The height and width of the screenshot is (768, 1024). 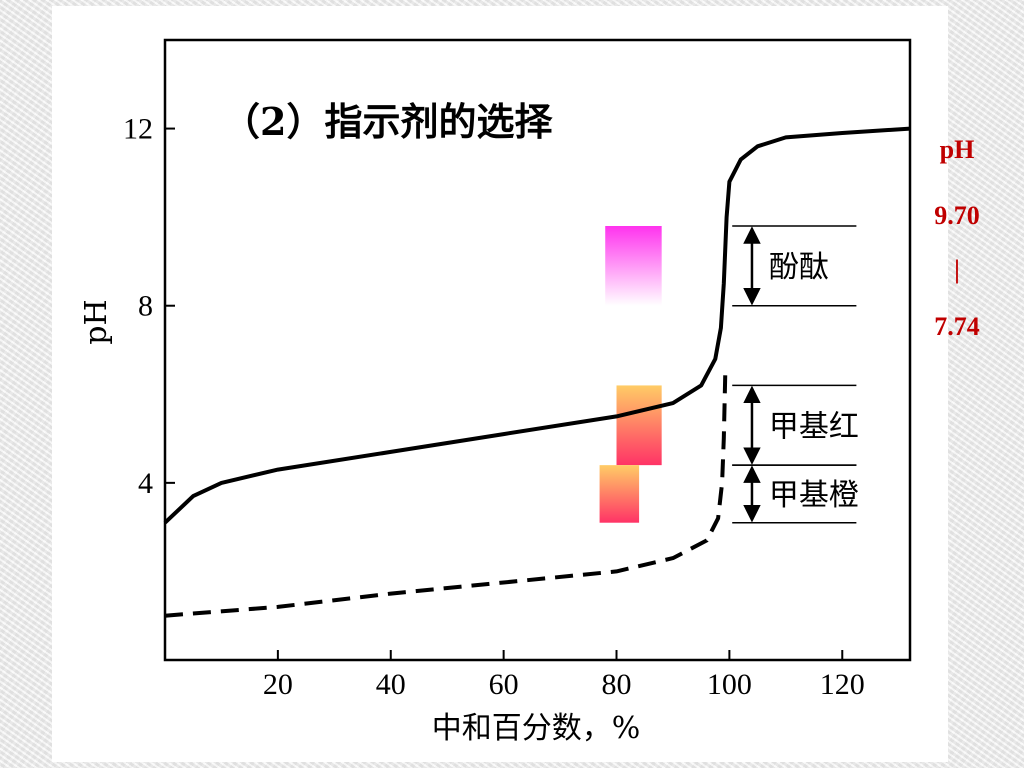 I want to click on y-tick-label: 8, so click(x=145, y=306).